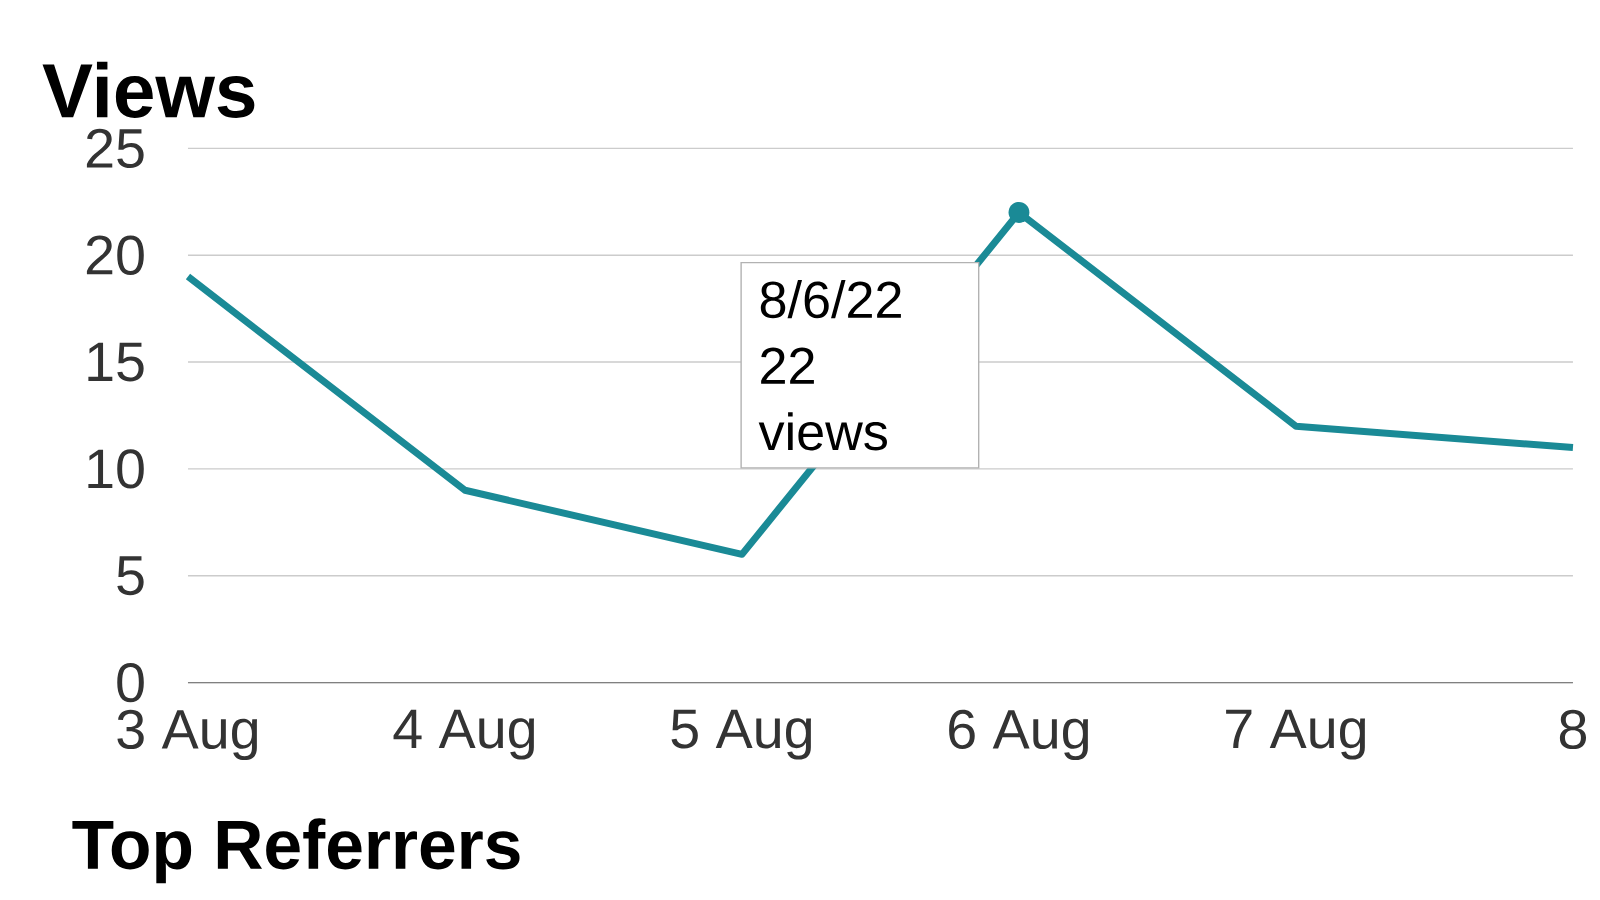  Describe the element at coordinates (116, 469) in the screenshot. I see `y-tick-label: 10` at that location.